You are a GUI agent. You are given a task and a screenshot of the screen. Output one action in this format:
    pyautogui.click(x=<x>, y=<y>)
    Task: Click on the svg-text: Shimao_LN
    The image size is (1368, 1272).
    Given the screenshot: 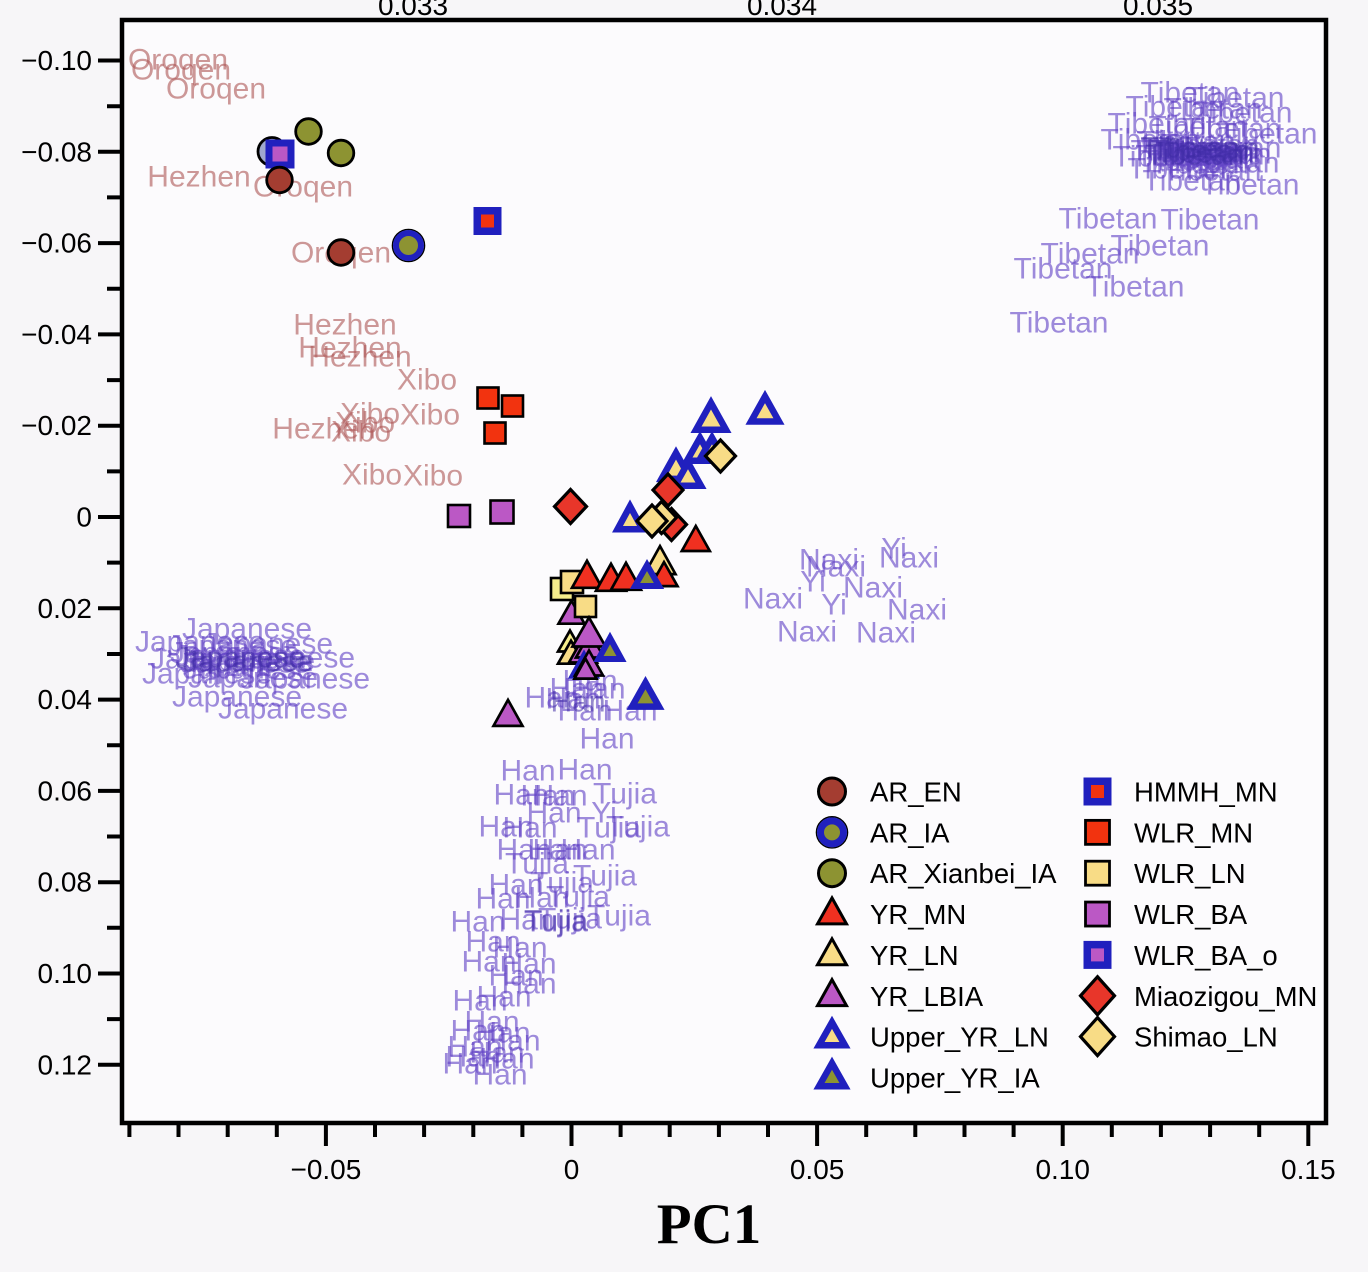 What is the action you would take?
    pyautogui.click(x=1206, y=1037)
    